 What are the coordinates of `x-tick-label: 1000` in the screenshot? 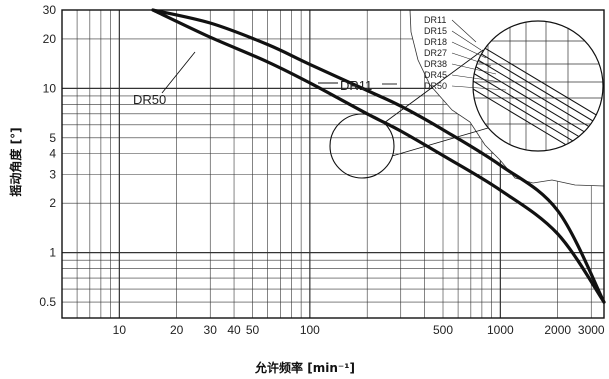 It's located at (500, 330).